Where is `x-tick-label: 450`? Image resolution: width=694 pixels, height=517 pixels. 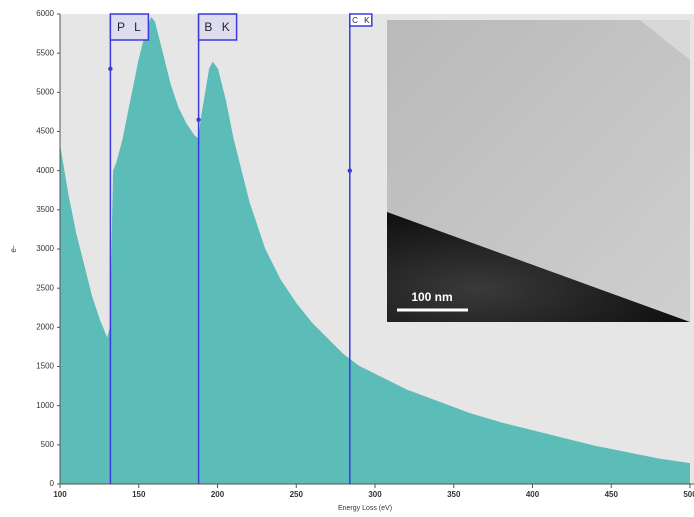
x-tick-label: 450 is located at coordinates (612, 494).